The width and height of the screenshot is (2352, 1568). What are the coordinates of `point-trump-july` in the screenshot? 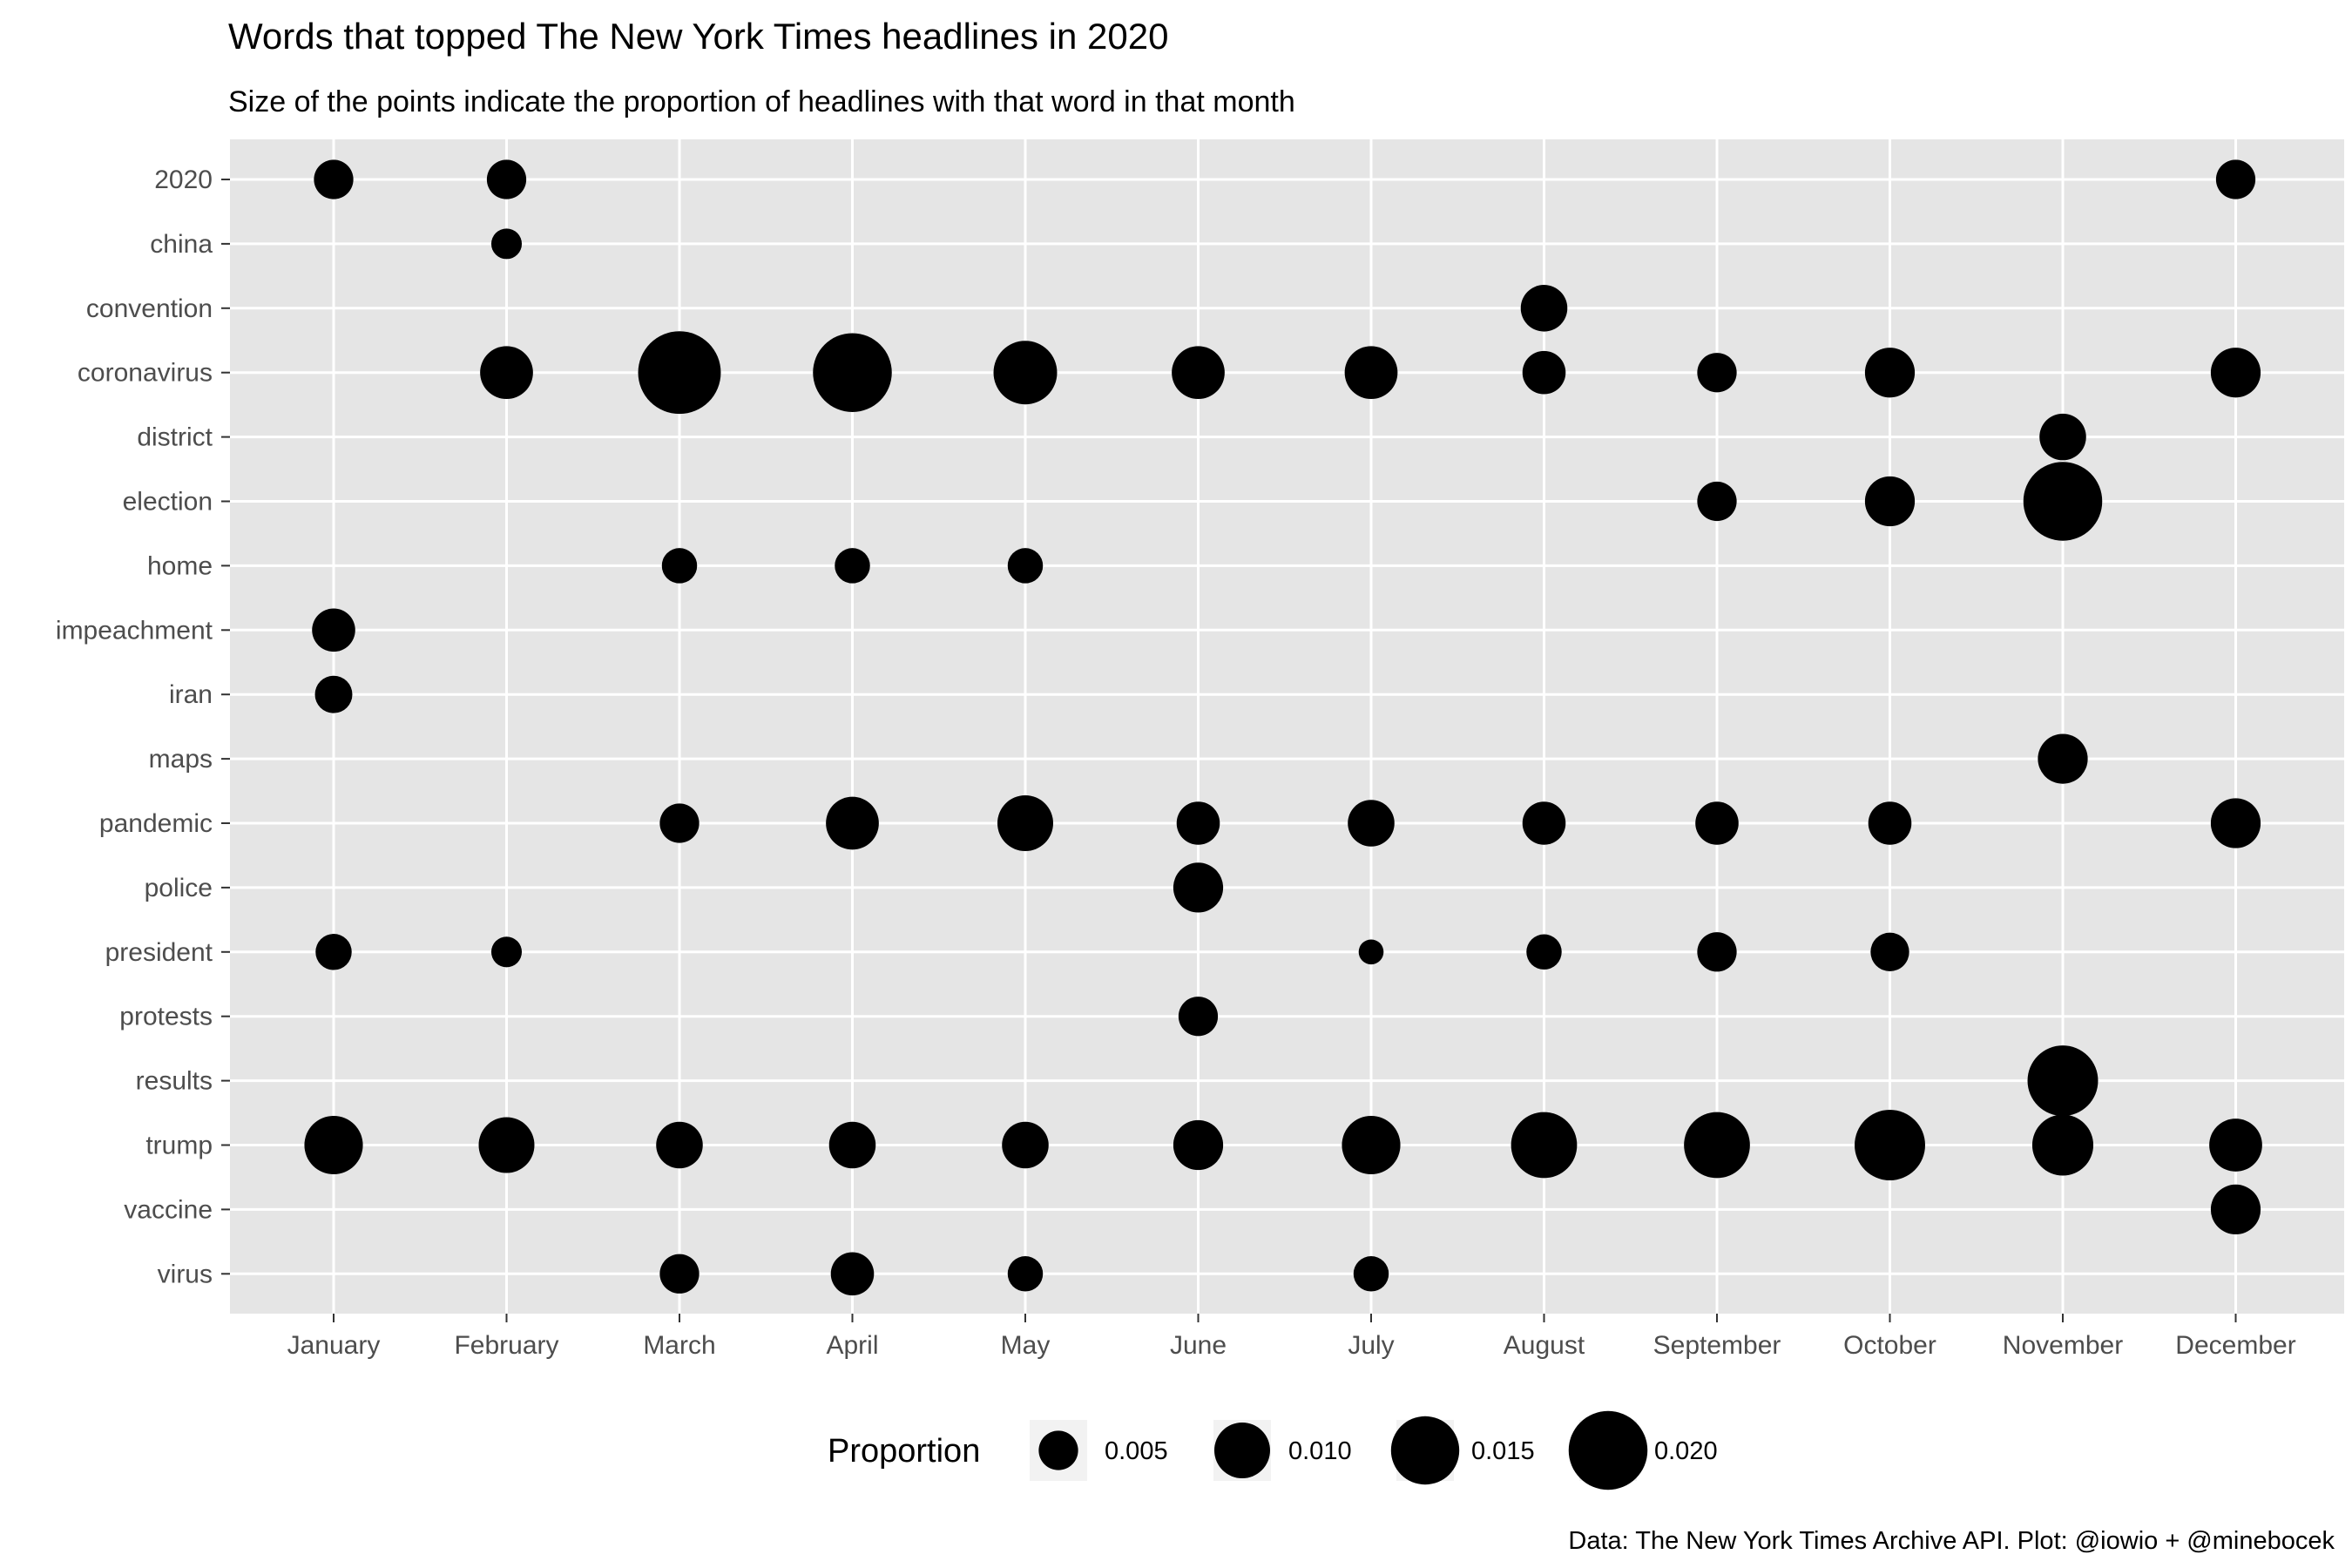 It's located at (1371, 1145).